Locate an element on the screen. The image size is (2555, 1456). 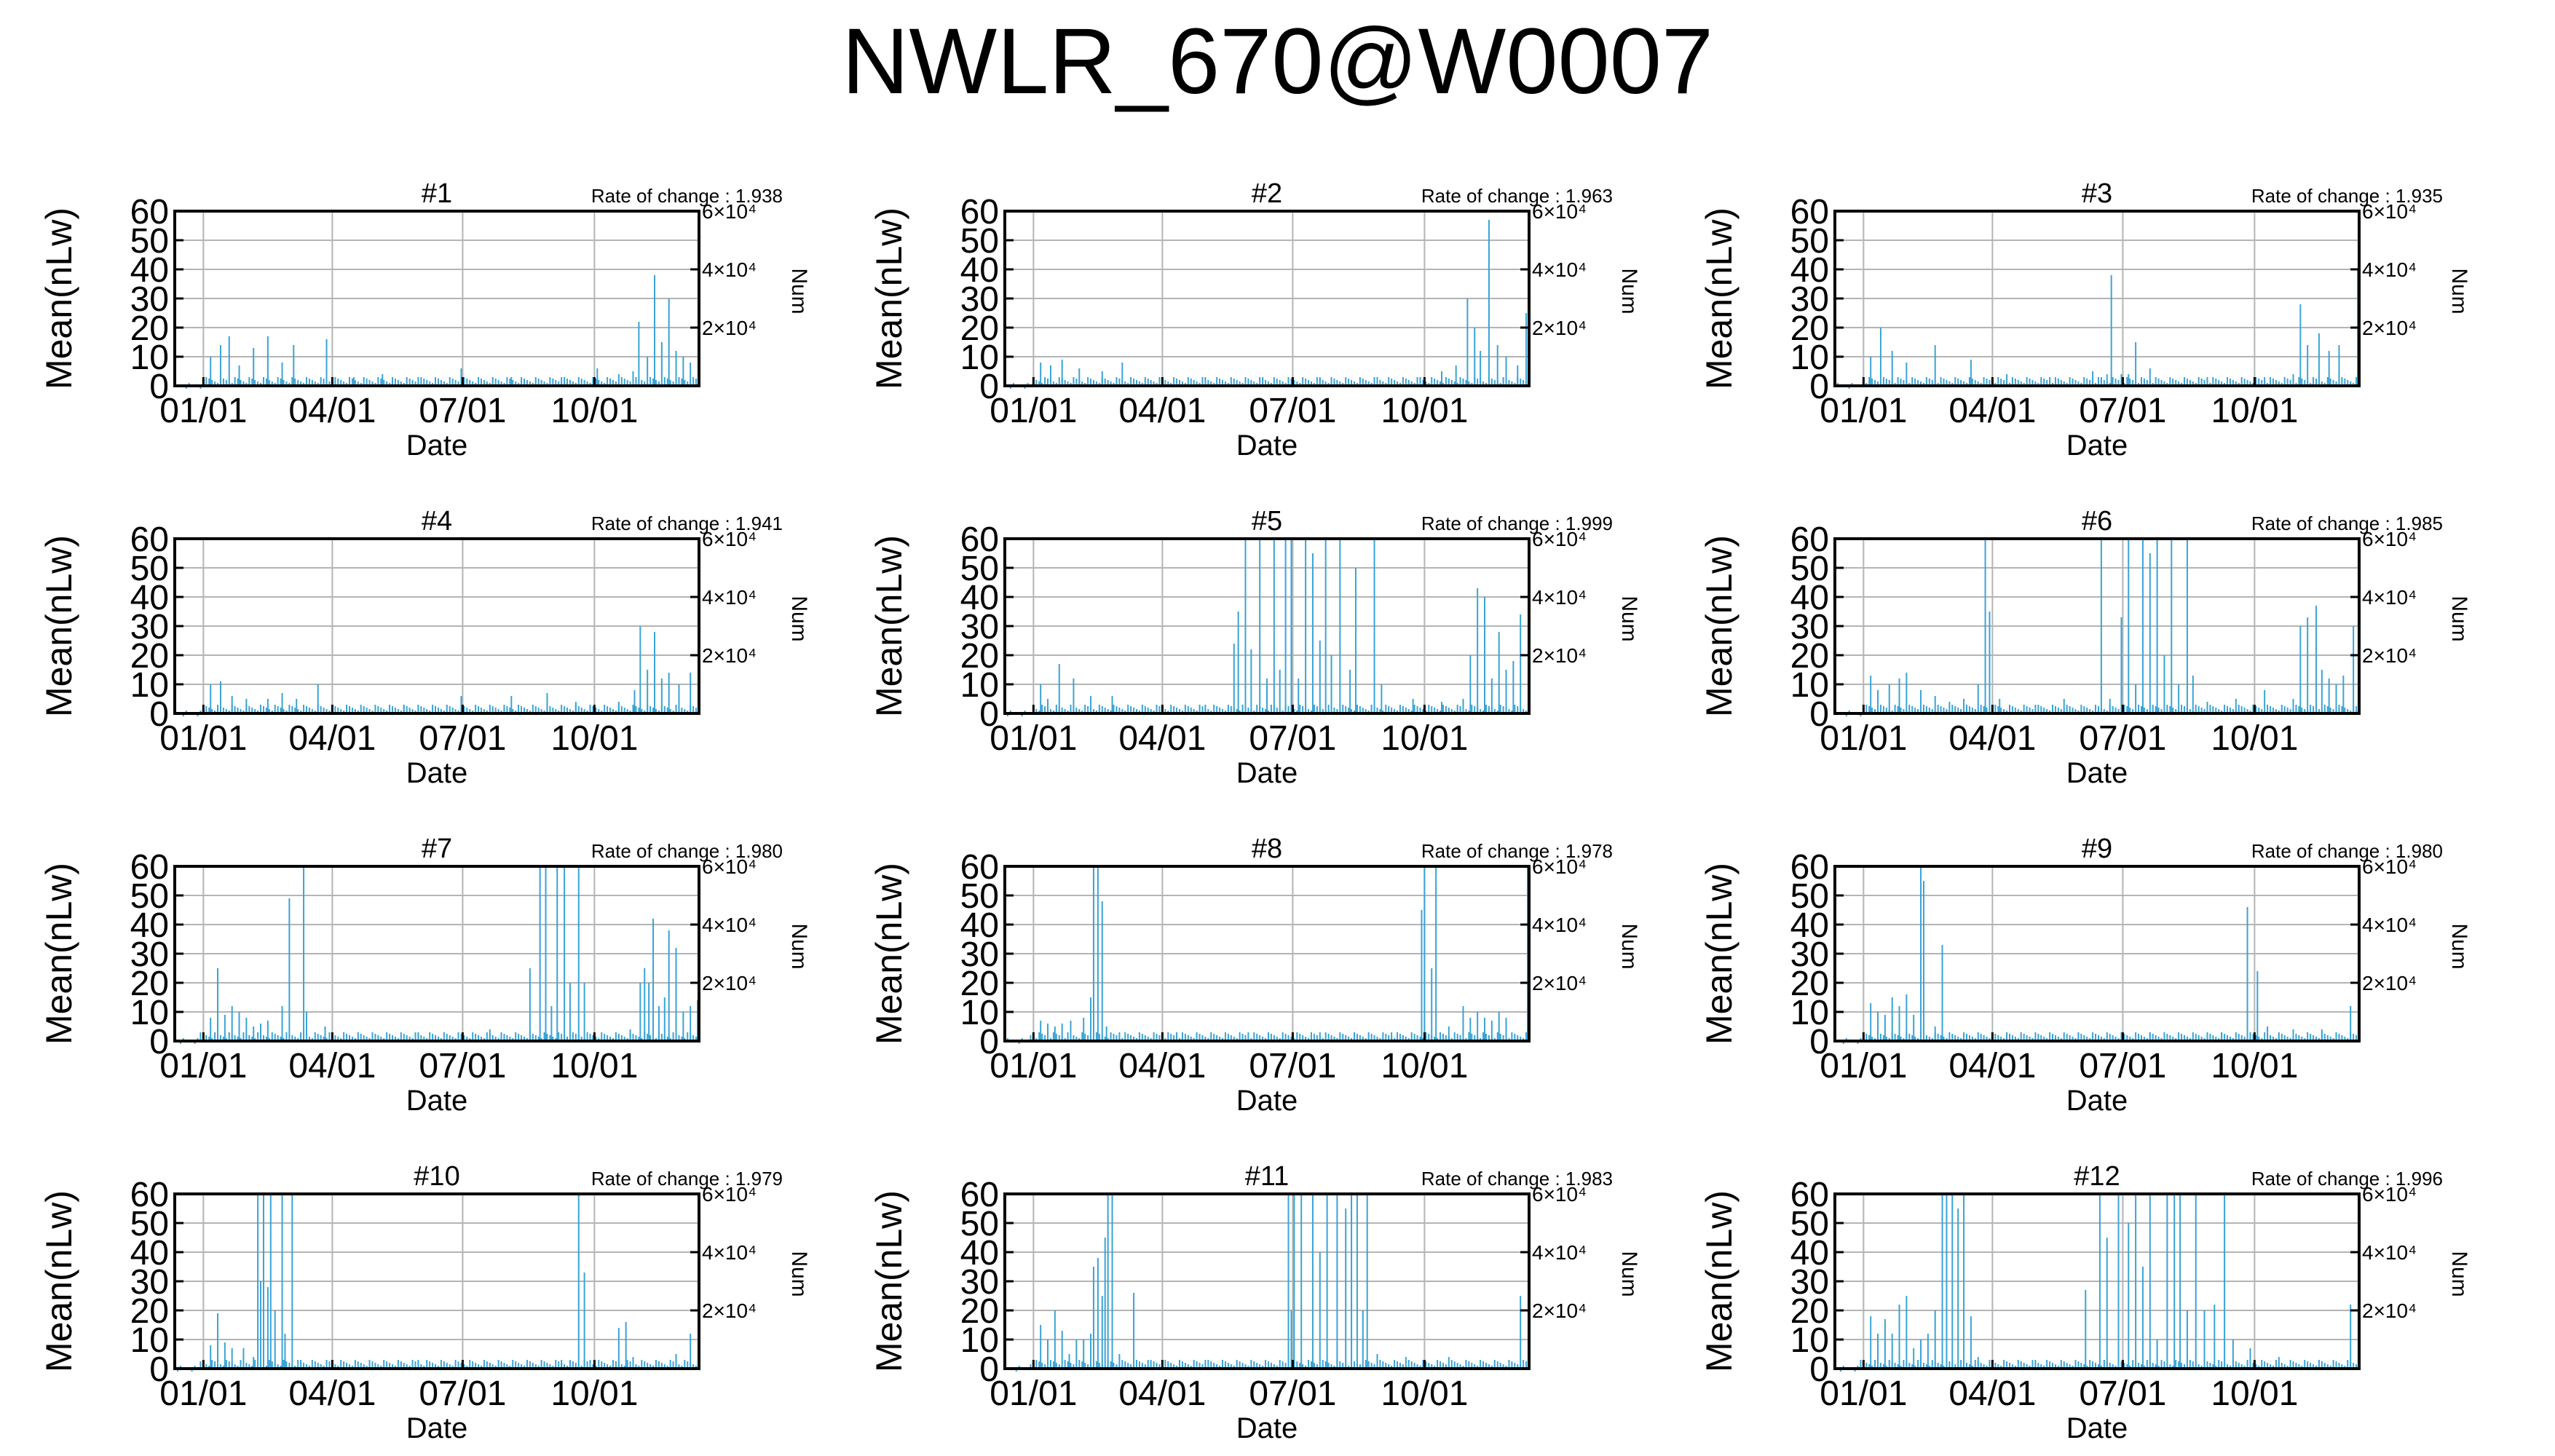
rate-of-change-label: Rate of change : 1.935 is located at coordinates (2347, 196).